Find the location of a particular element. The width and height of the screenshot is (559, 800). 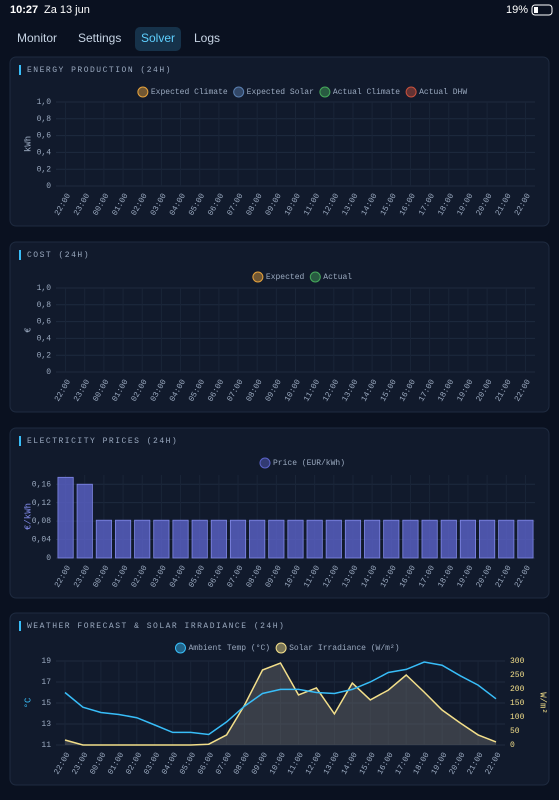

y-tick-label: 0,12 is located at coordinates (41, 503).